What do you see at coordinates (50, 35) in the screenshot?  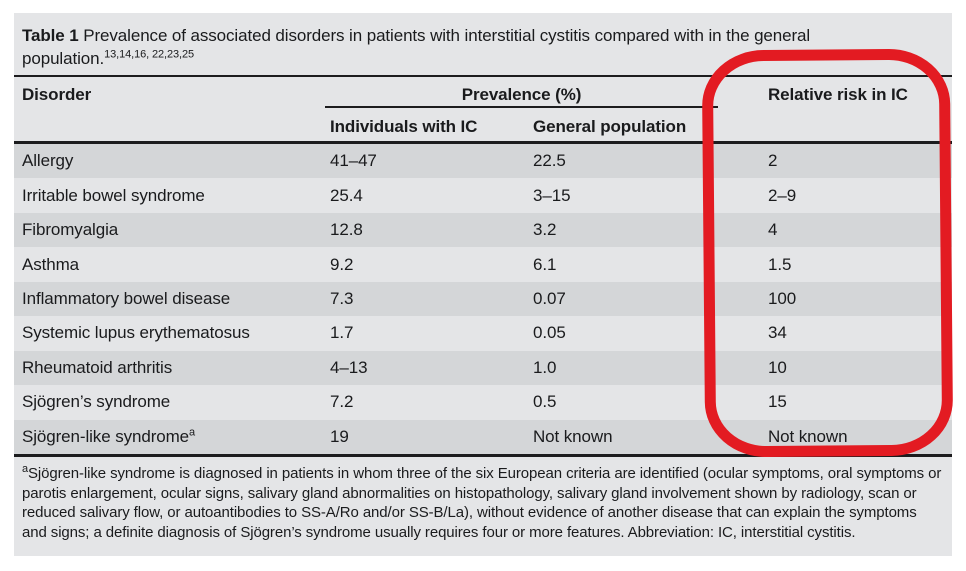 I see `table-caption-label: Table 1` at bounding box center [50, 35].